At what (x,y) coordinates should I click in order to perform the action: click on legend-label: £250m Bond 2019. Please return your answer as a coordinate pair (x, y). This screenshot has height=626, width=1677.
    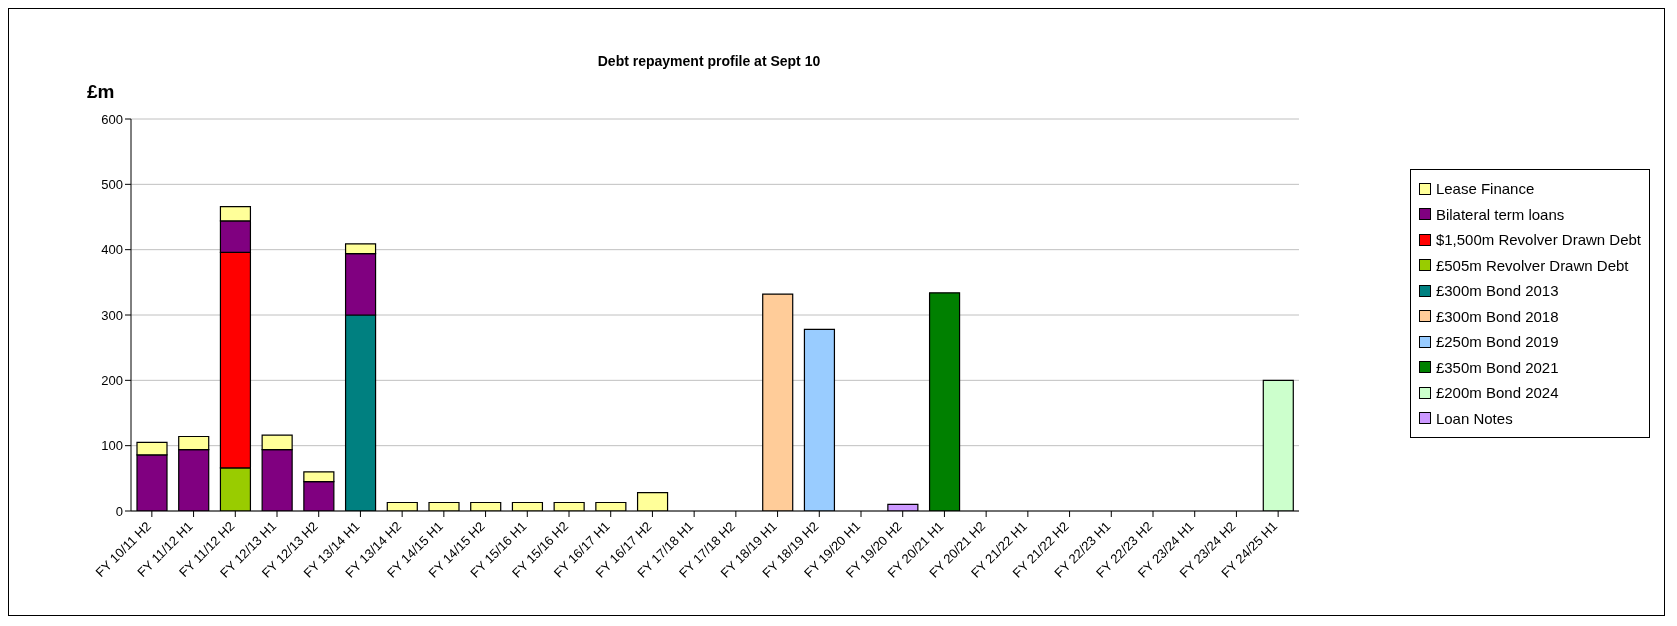
    Looking at the image, I should click on (1497, 342).